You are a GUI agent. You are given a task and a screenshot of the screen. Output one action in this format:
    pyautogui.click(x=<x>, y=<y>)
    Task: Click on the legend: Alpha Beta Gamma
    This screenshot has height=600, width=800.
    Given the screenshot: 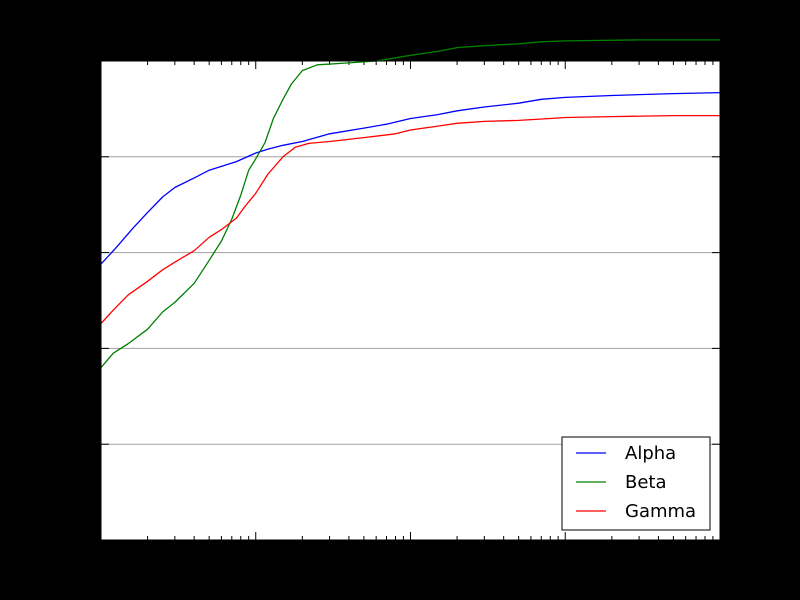 What is the action you would take?
    pyautogui.click(x=636, y=483)
    